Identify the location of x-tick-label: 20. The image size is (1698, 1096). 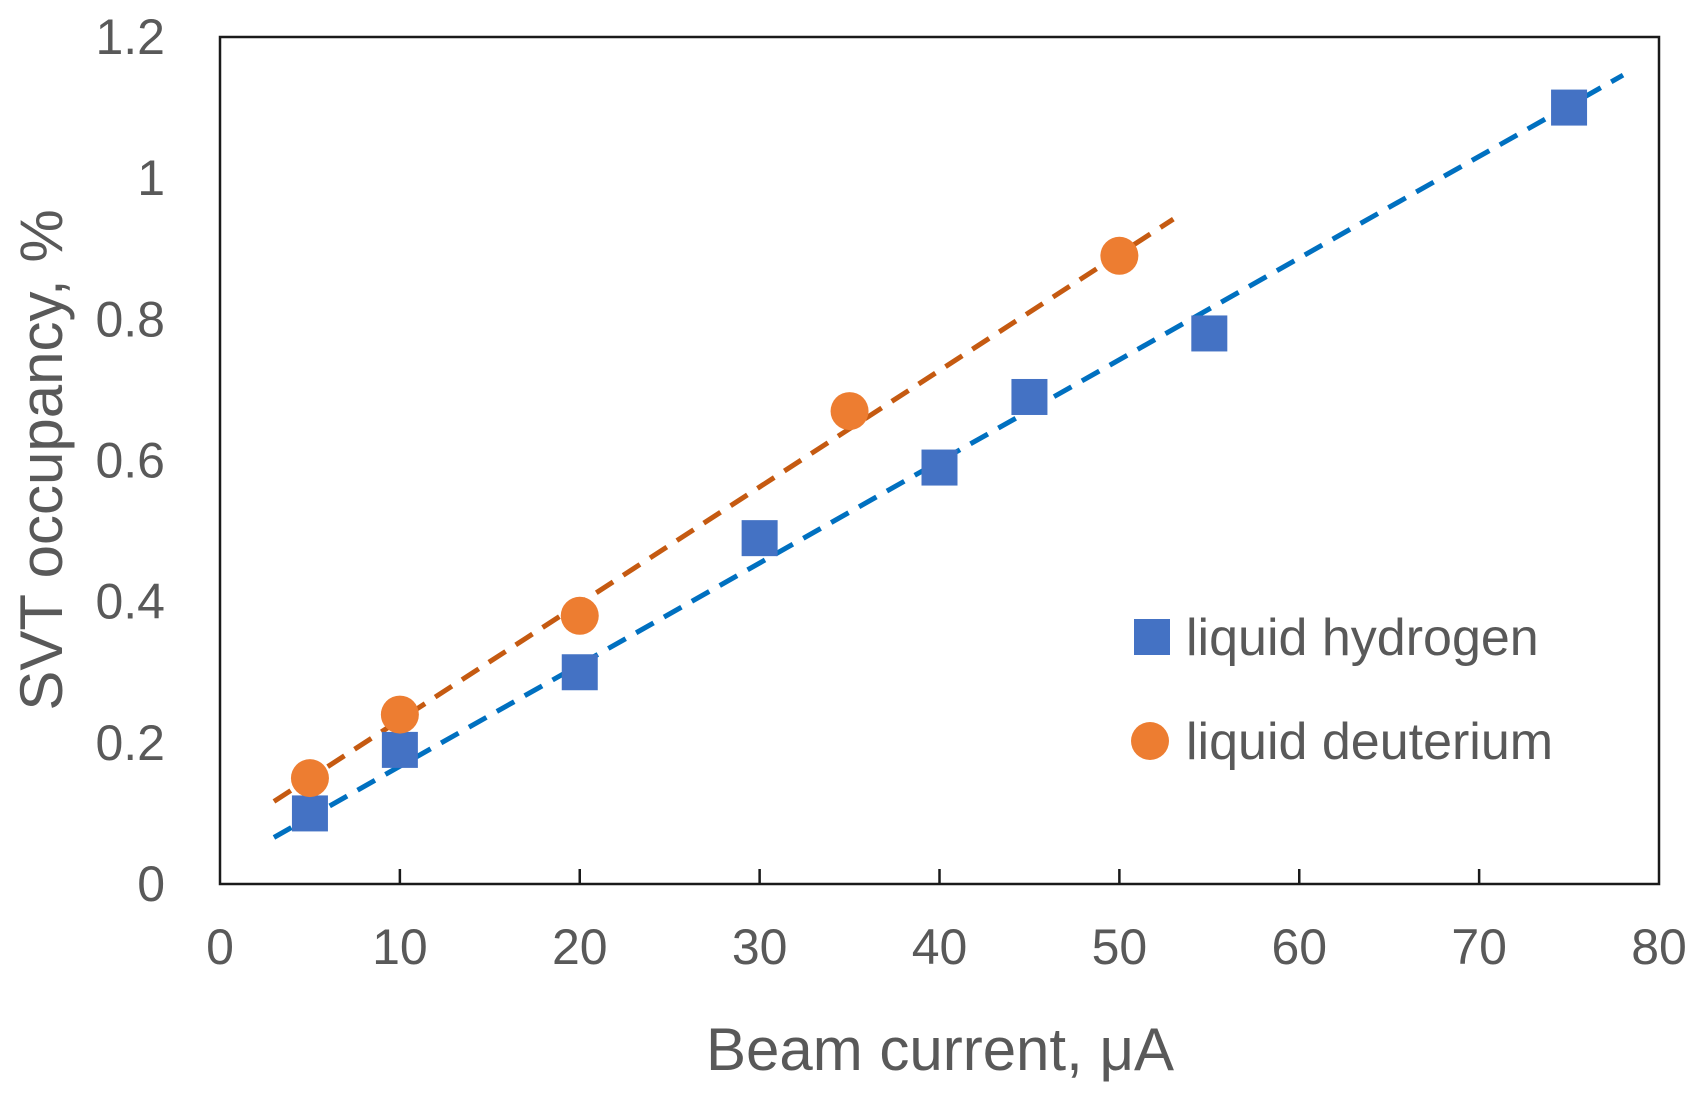
(580, 947).